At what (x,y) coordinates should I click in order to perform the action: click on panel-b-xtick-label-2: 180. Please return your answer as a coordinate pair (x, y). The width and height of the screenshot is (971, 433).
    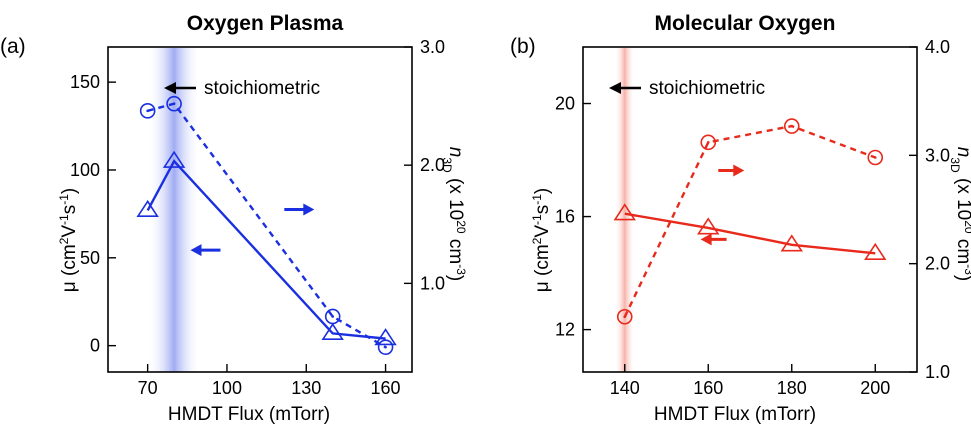
    Looking at the image, I should click on (792, 388).